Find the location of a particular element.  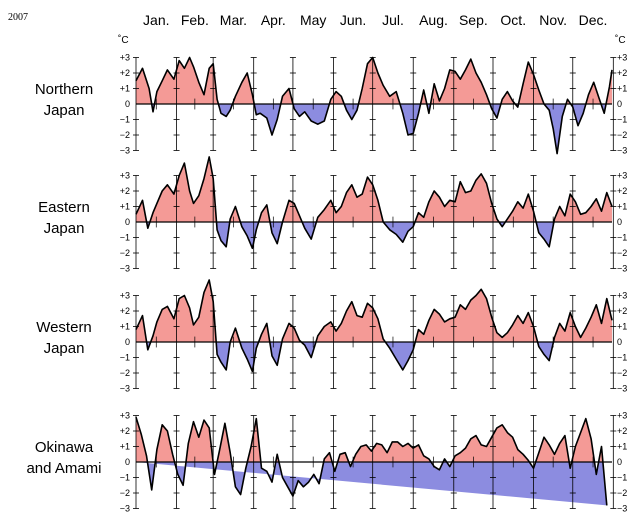

month-label: Nov. is located at coordinates (553, 20).